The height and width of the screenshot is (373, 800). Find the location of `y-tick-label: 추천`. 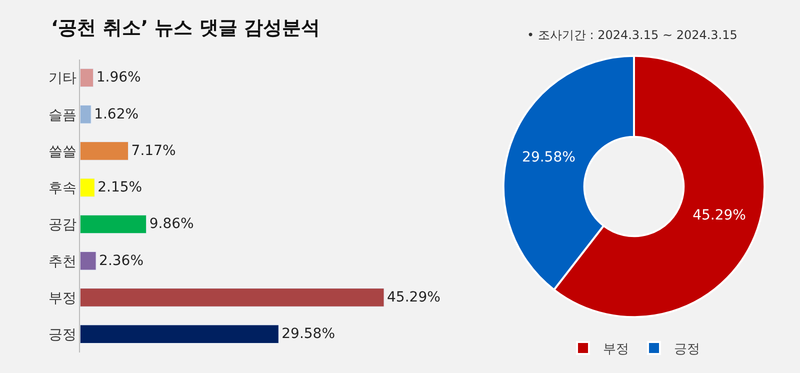

y-tick-label: 추천 is located at coordinates (62, 262).